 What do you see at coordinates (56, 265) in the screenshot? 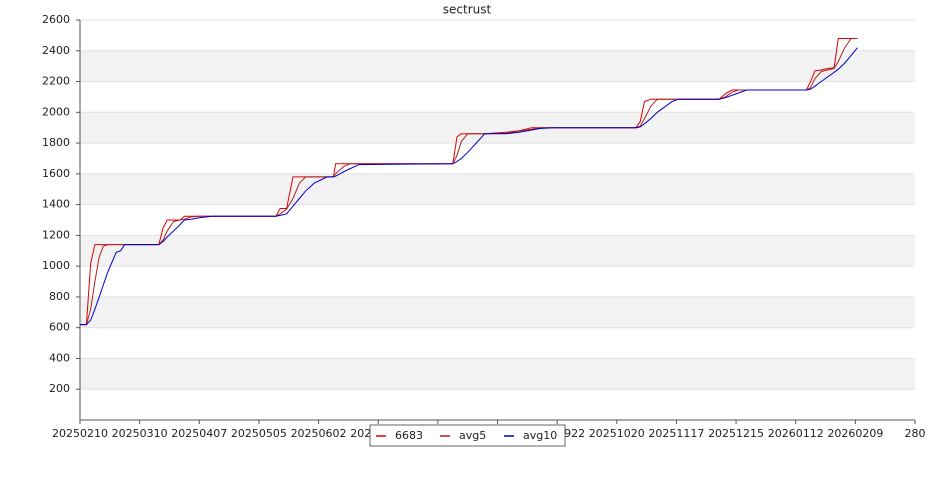
I see `y-tick-label: 1000` at bounding box center [56, 265].